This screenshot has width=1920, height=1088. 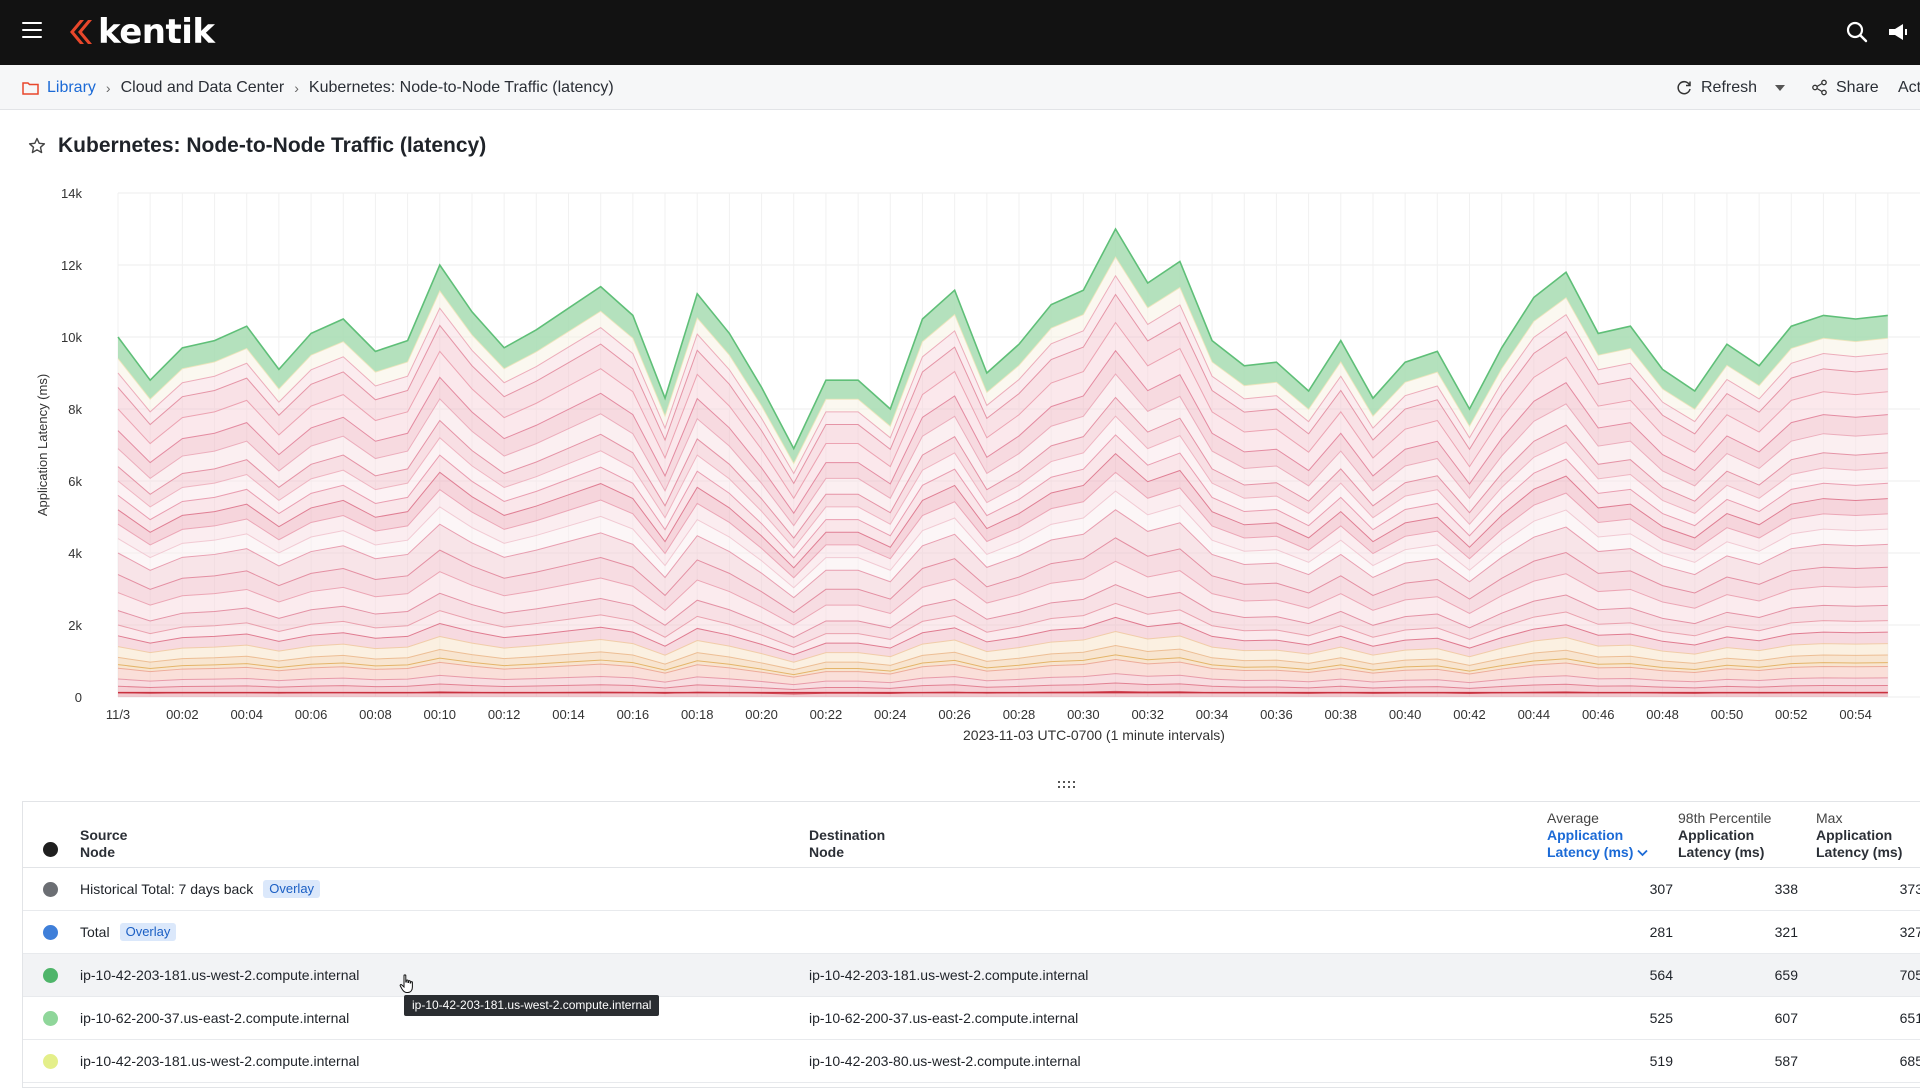 What do you see at coordinates (75, 553) in the screenshot?
I see `y-tick-label: 4k` at bounding box center [75, 553].